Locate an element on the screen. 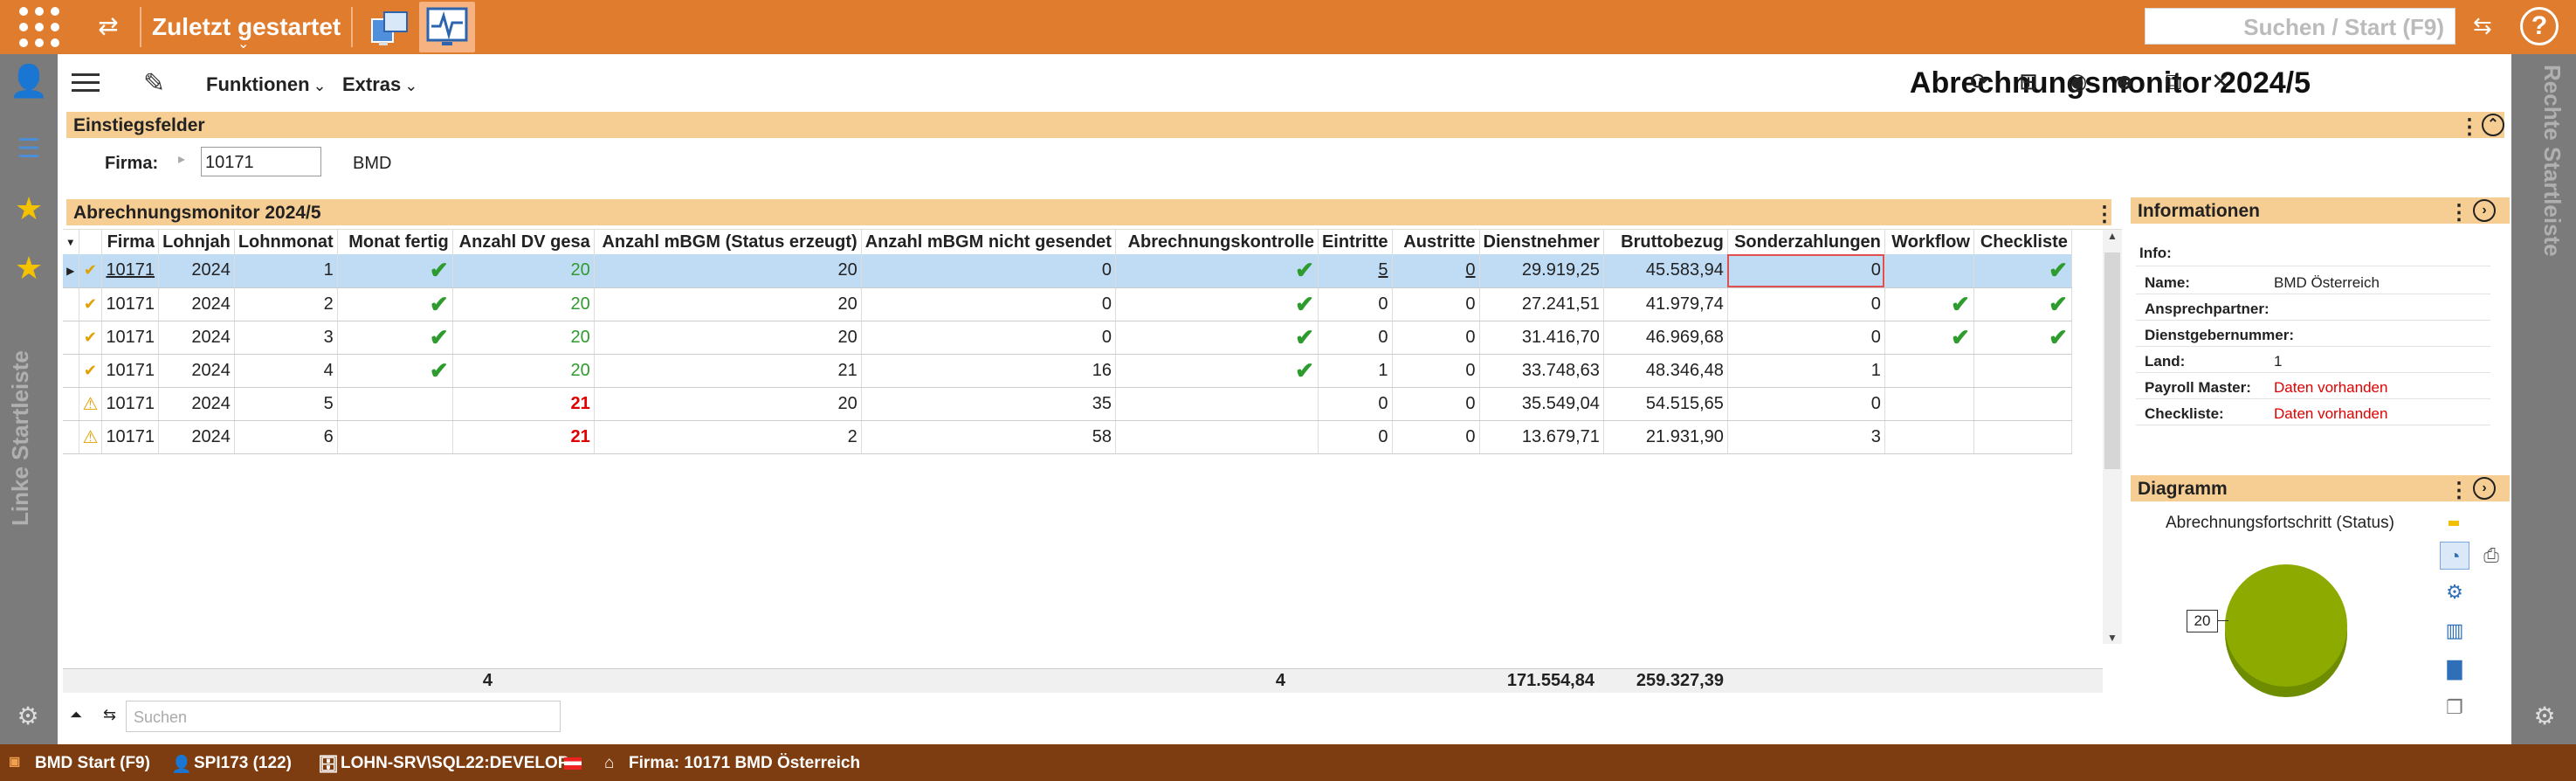  web-favorites-icon: ★ is located at coordinates (29, 268).